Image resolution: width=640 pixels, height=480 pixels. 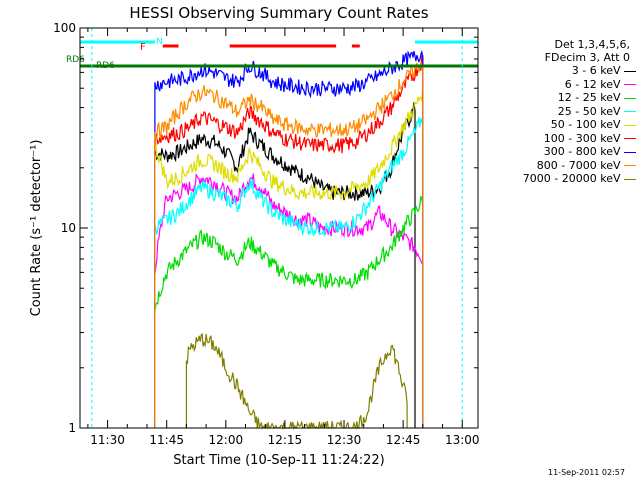 I want to click on y-tick-label-1: 10, so click(x=68, y=228).